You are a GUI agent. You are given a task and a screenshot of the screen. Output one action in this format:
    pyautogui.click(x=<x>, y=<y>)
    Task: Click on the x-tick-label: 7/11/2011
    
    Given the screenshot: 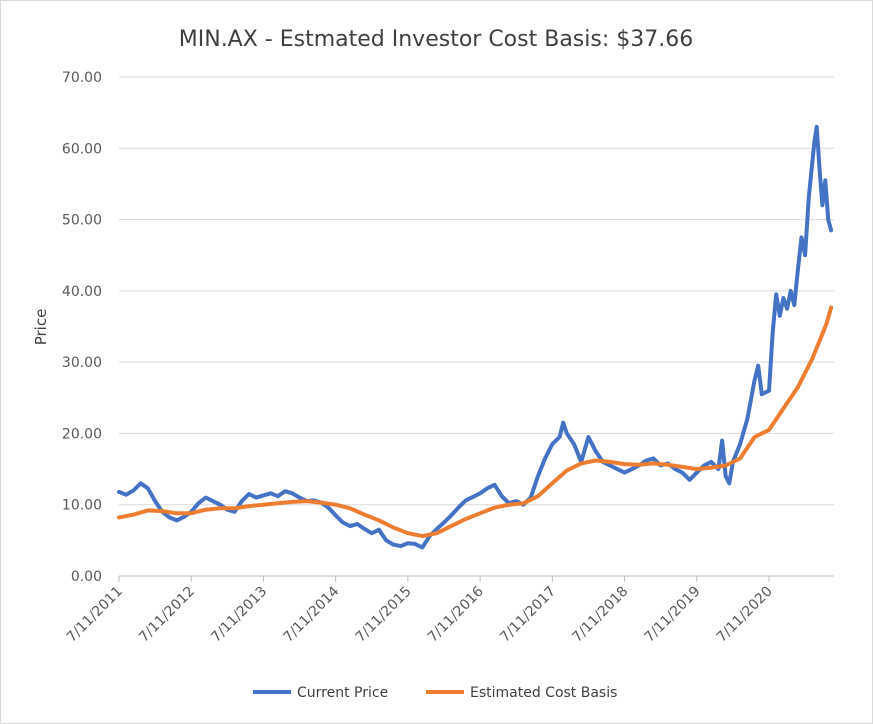 What is the action you would take?
    pyautogui.click(x=95, y=615)
    